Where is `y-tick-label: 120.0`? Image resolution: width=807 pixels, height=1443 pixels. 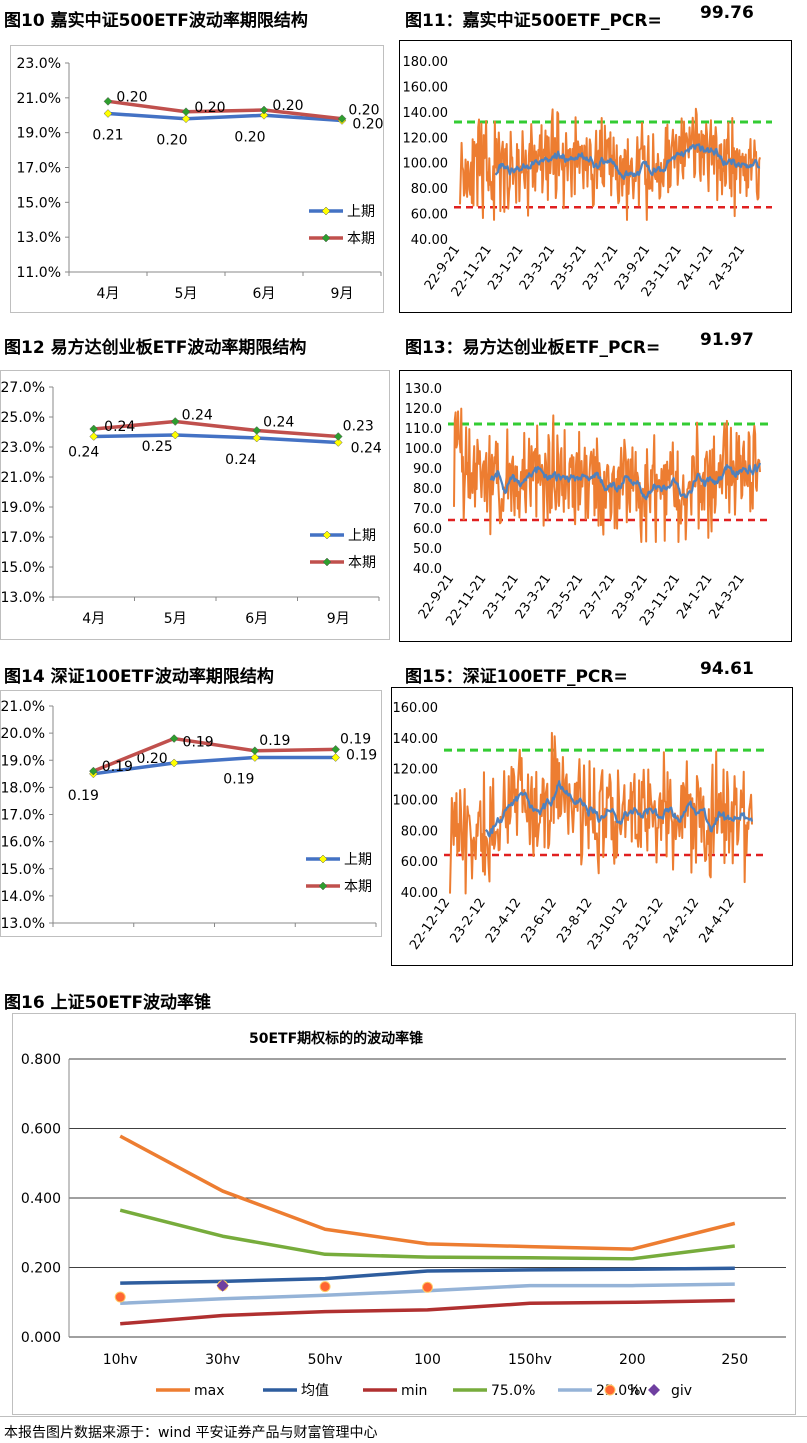
y-tick-label: 120.0 is located at coordinates (423, 409).